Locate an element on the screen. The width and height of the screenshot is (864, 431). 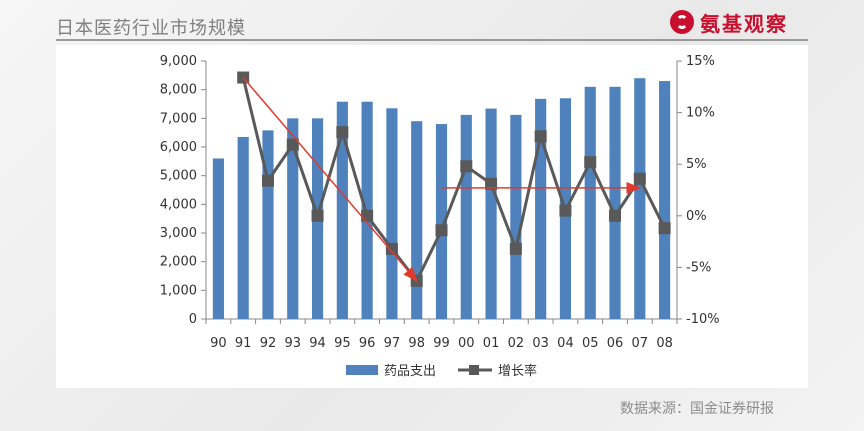
x-tick-label: 08 is located at coordinates (664, 343).